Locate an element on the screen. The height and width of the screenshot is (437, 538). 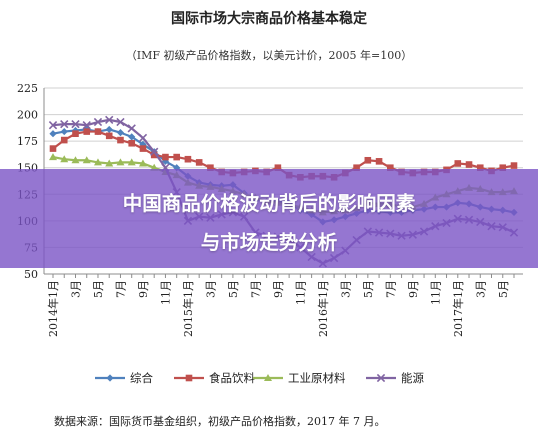
legend-label: 食品饮料 is located at coordinates (232, 378).